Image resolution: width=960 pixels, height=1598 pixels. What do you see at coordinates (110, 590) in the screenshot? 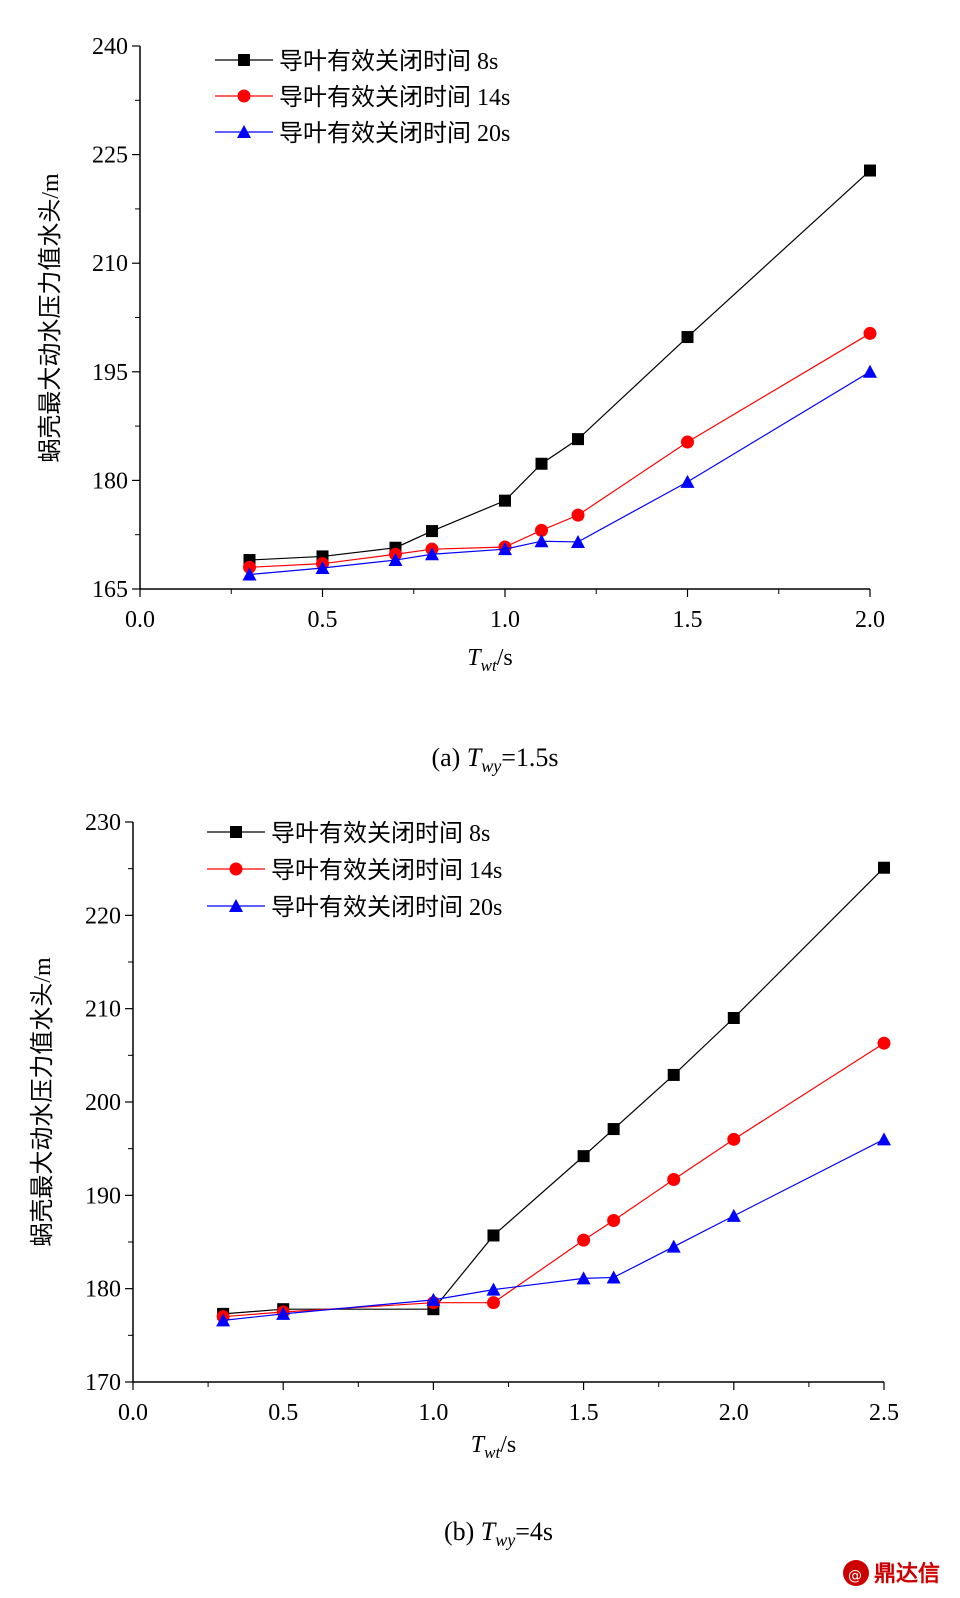
I see `y-tick-label: 165` at bounding box center [110, 590].